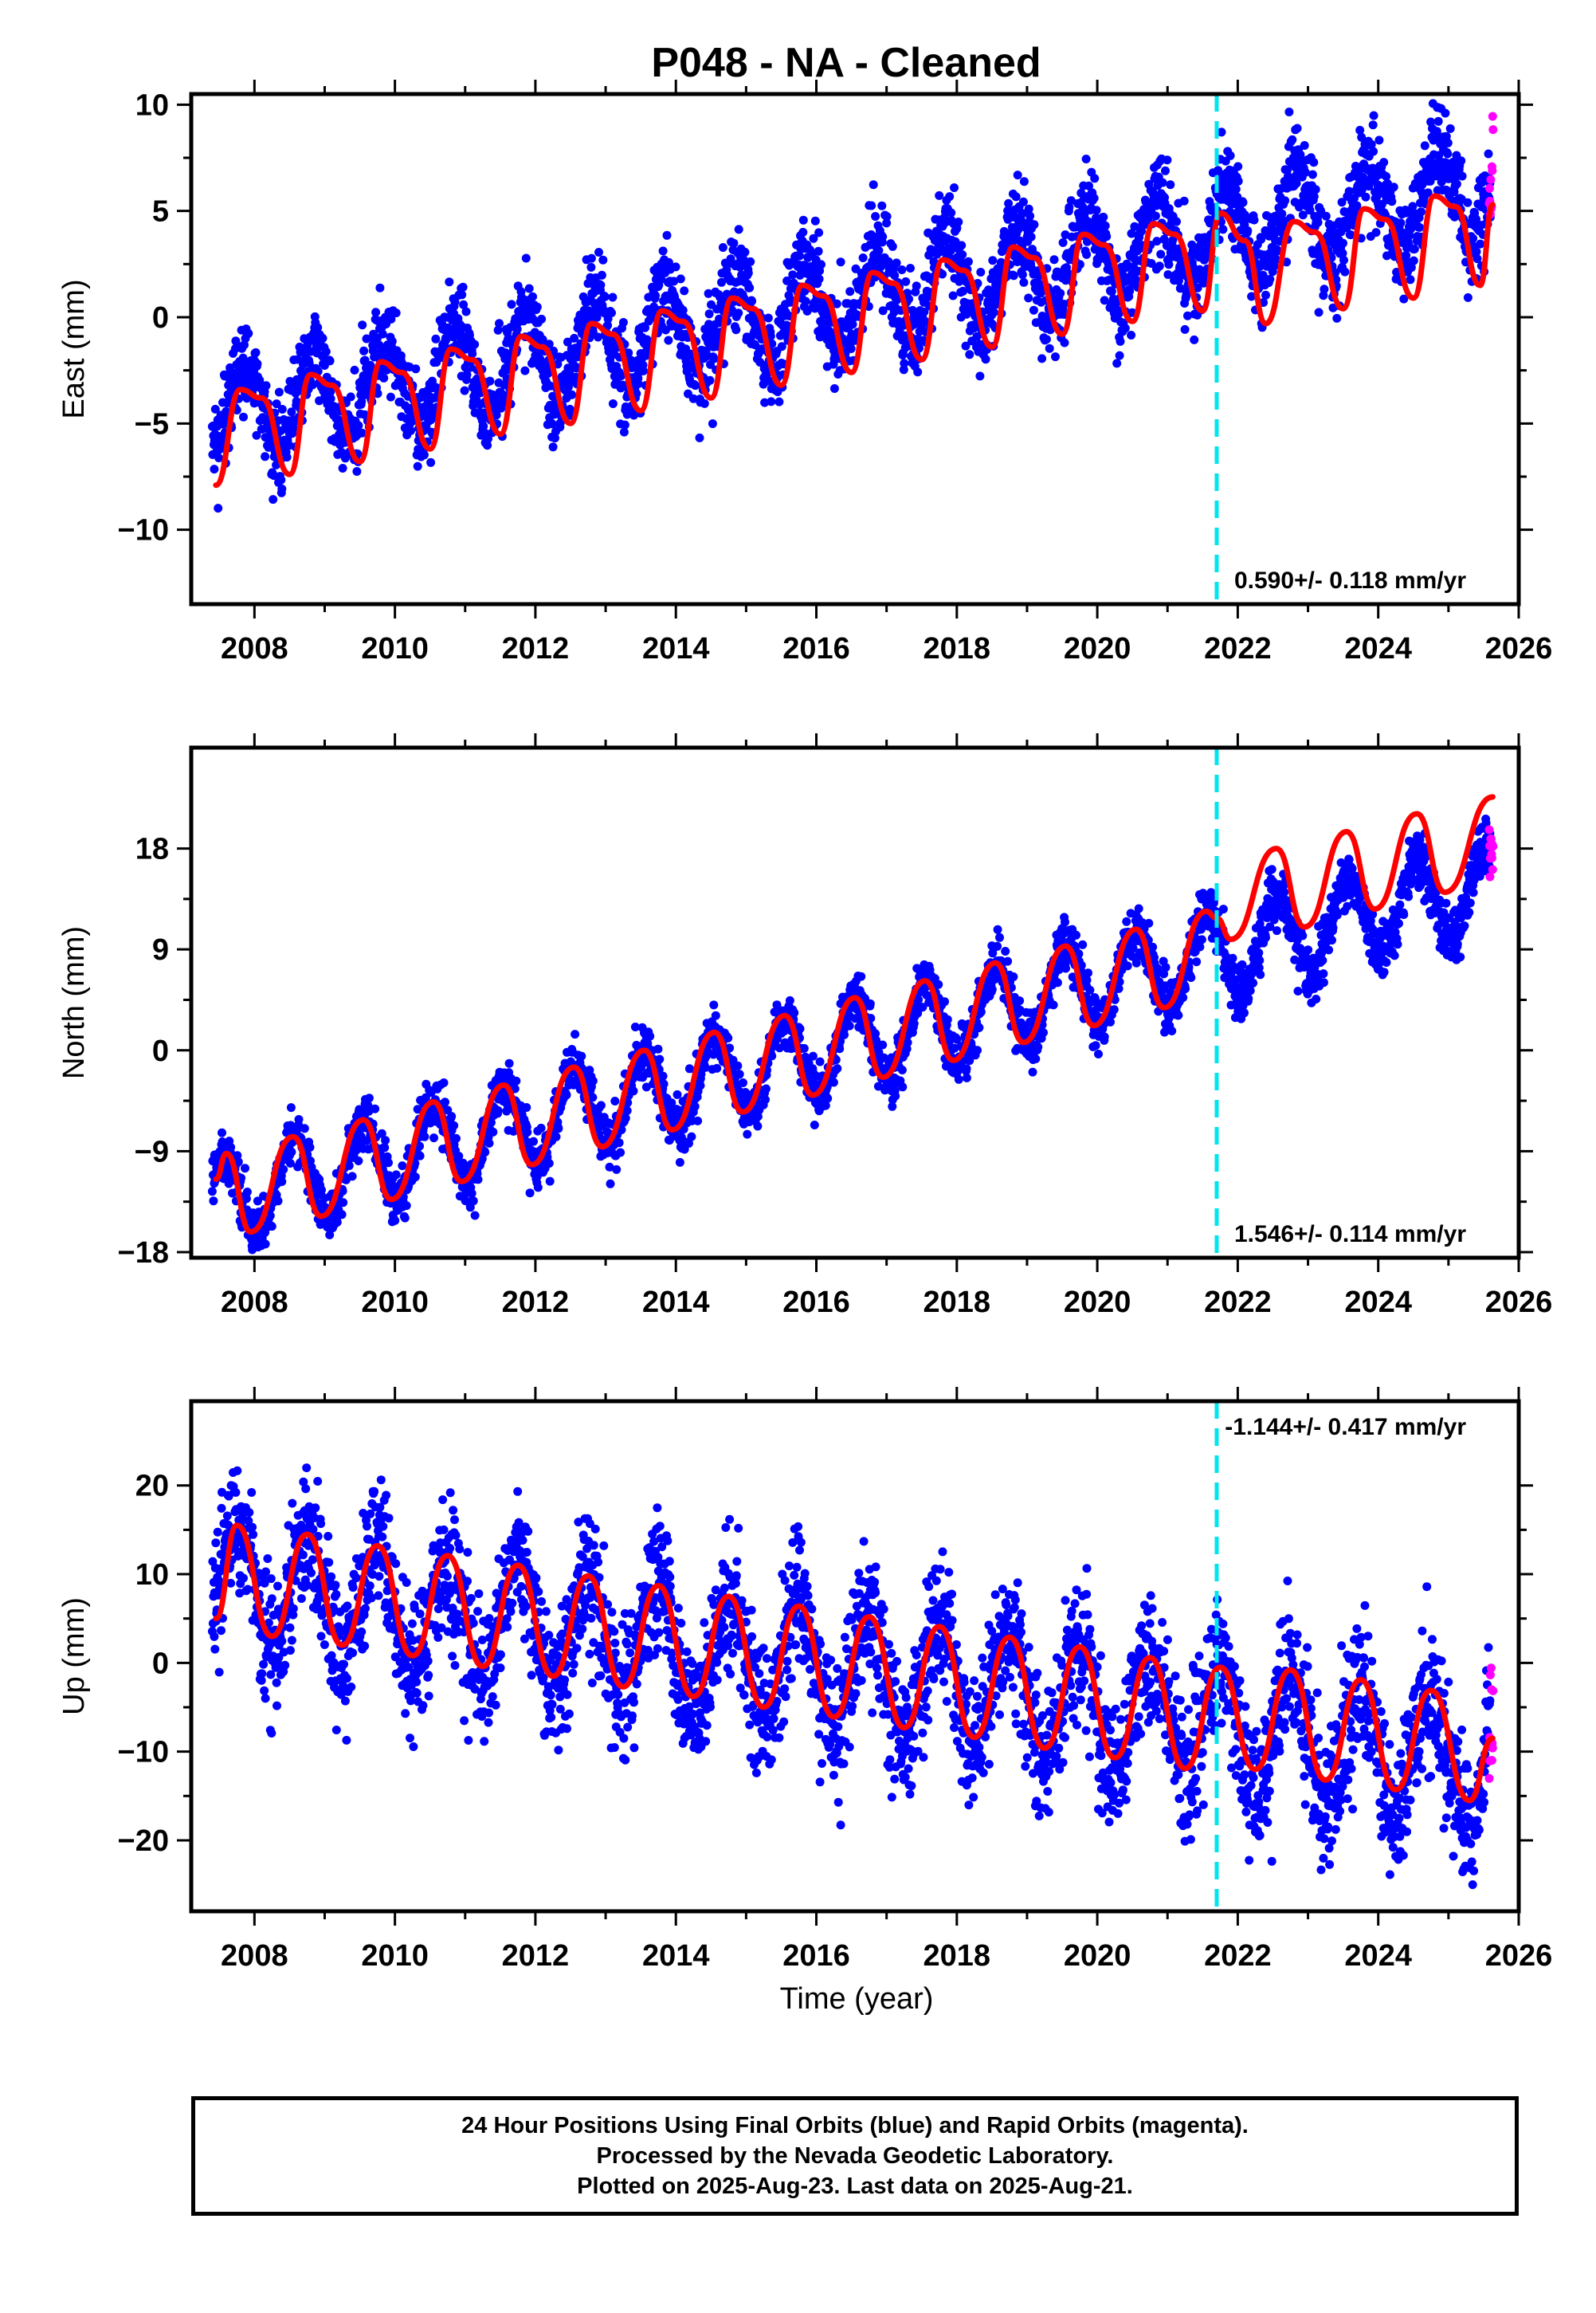  What do you see at coordinates (853, 306) in the screenshot?
I see `east-plot-area` at bounding box center [853, 306].